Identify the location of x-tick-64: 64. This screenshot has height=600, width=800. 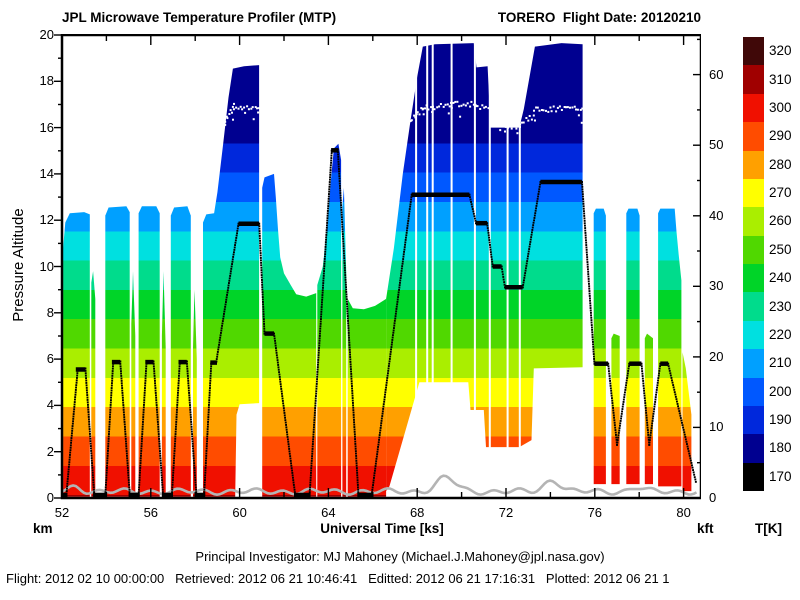
(328, 512).